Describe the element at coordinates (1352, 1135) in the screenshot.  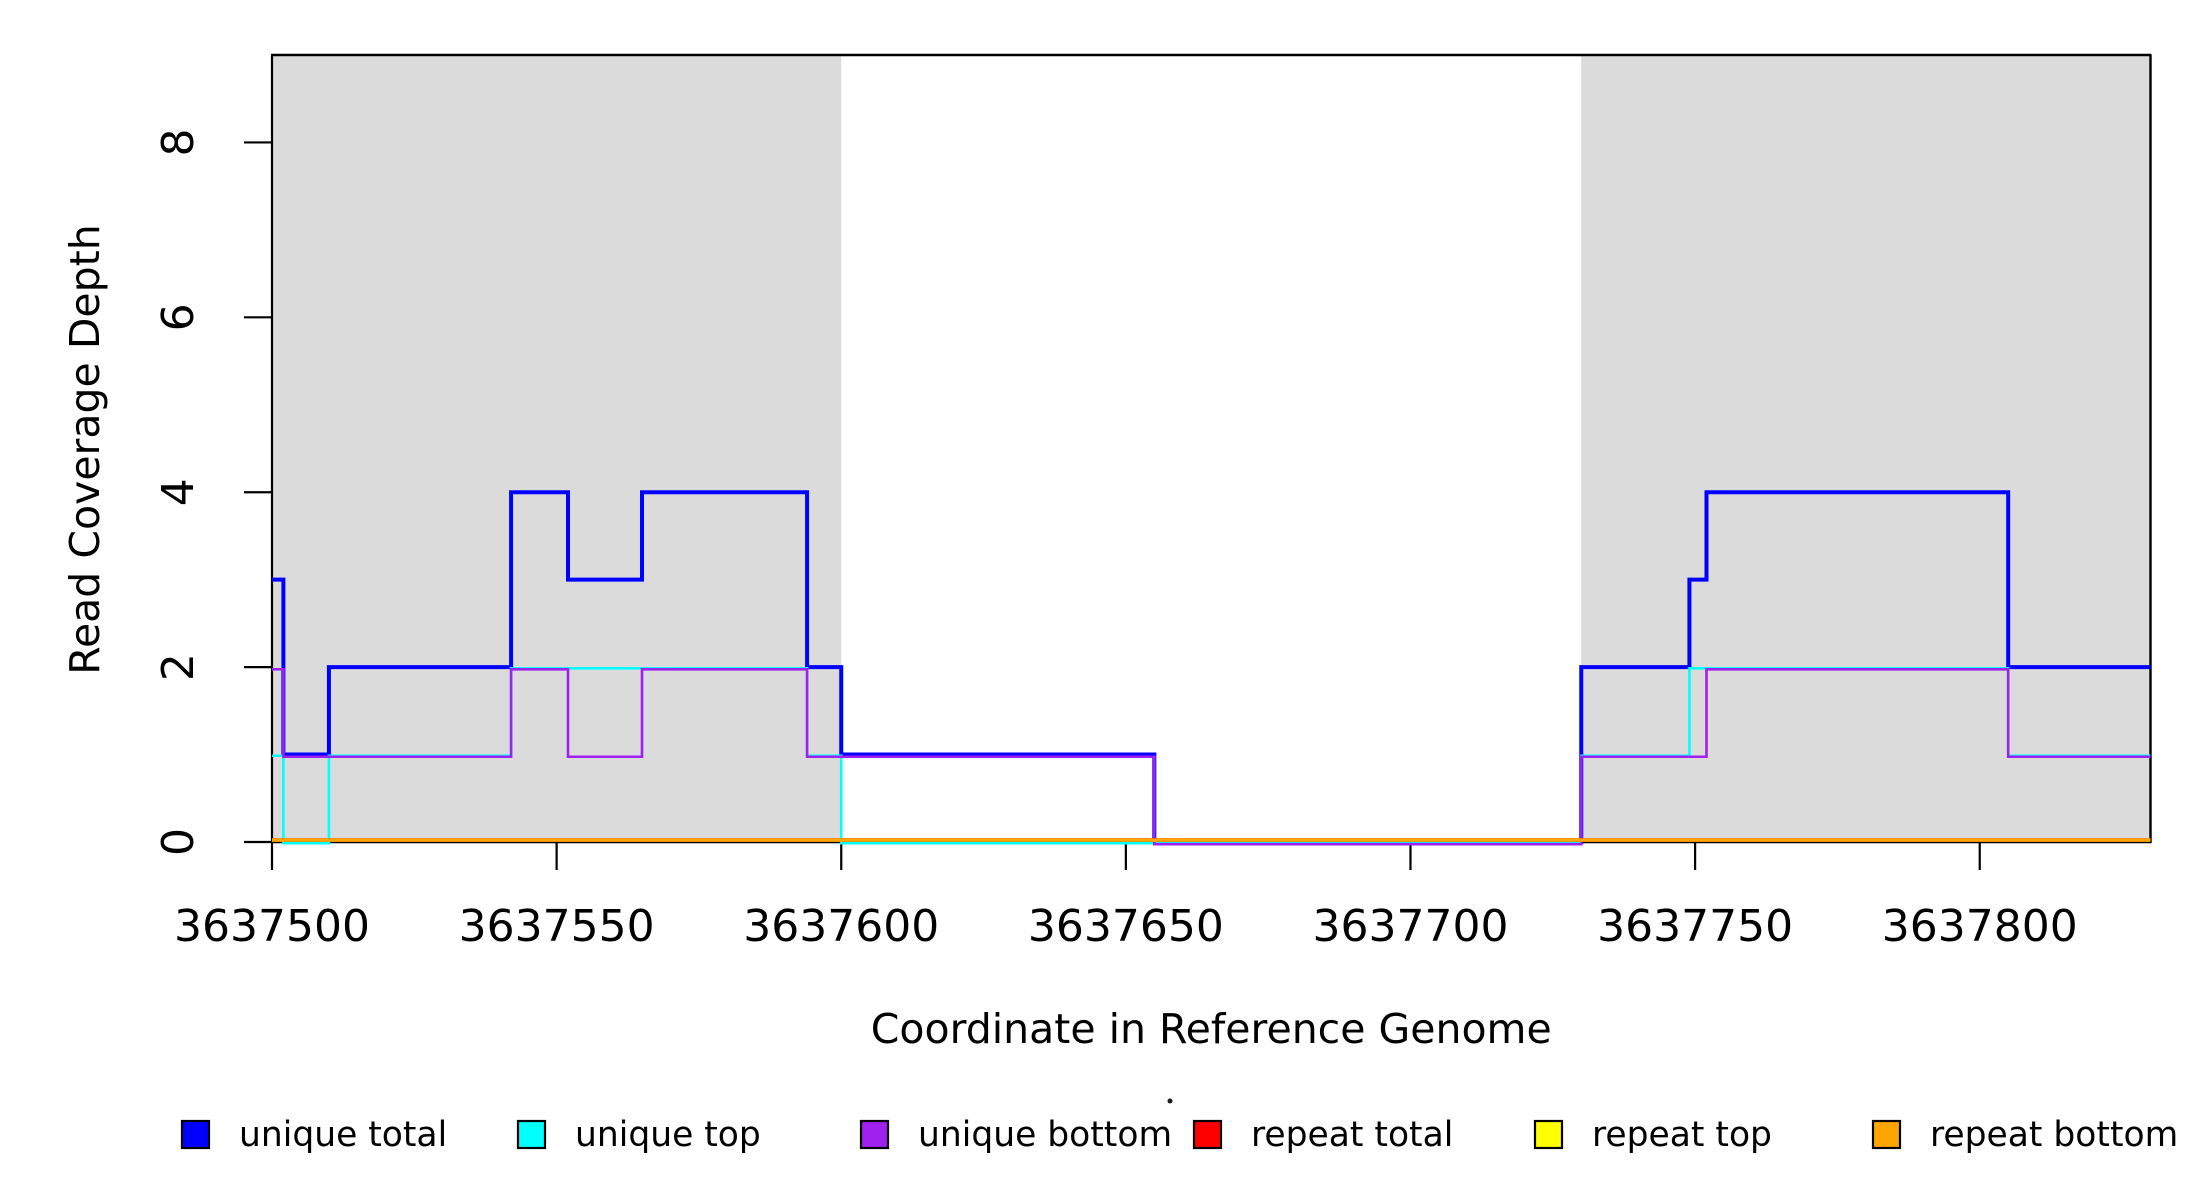
I see `legend-label: repeat total` at that location.